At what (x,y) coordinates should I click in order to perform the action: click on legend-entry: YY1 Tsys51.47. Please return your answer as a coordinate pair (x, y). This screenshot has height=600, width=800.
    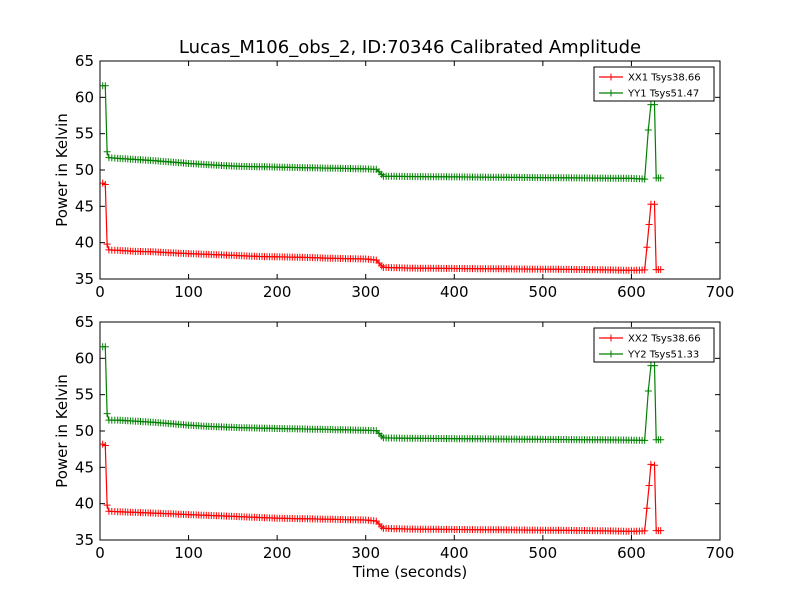
    Looking at the image, I should click on (649, 94).